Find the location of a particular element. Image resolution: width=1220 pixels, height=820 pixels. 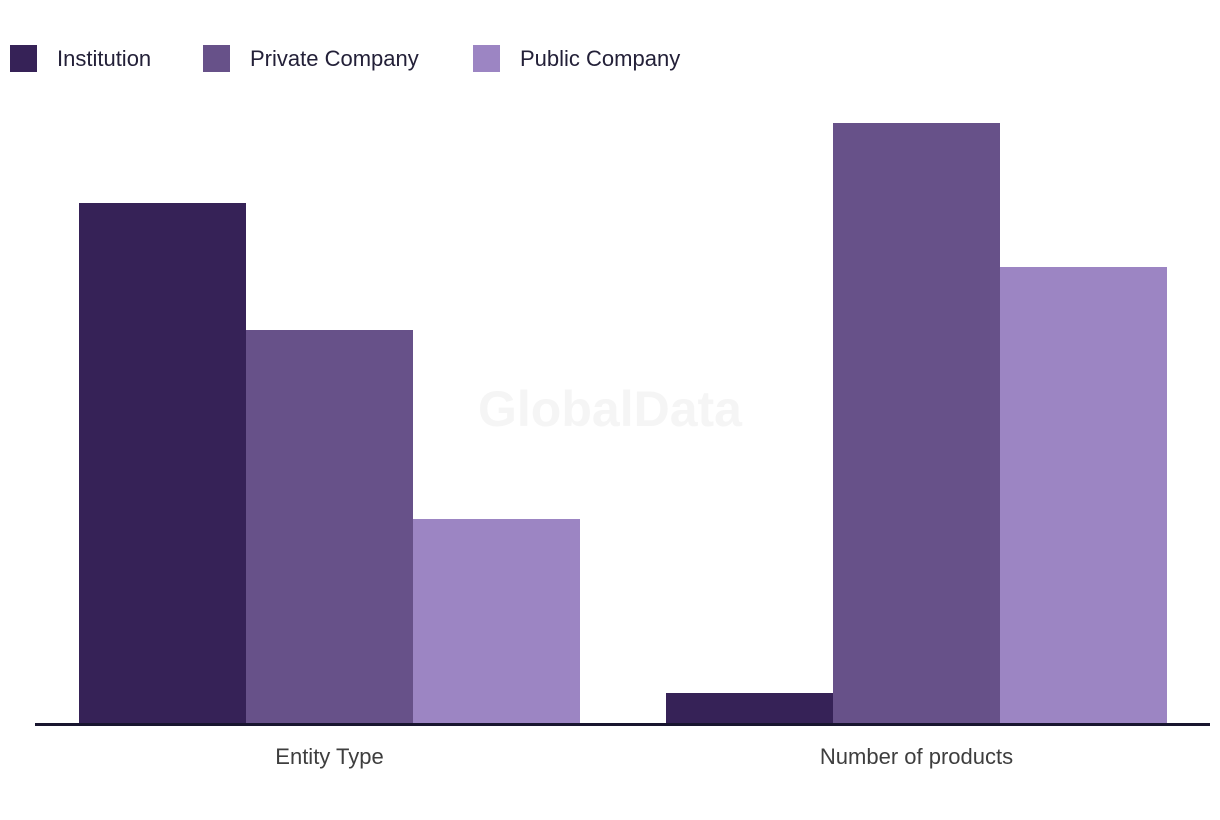

bar-number-of-products-public-company is located at coordinates (1083, 495).